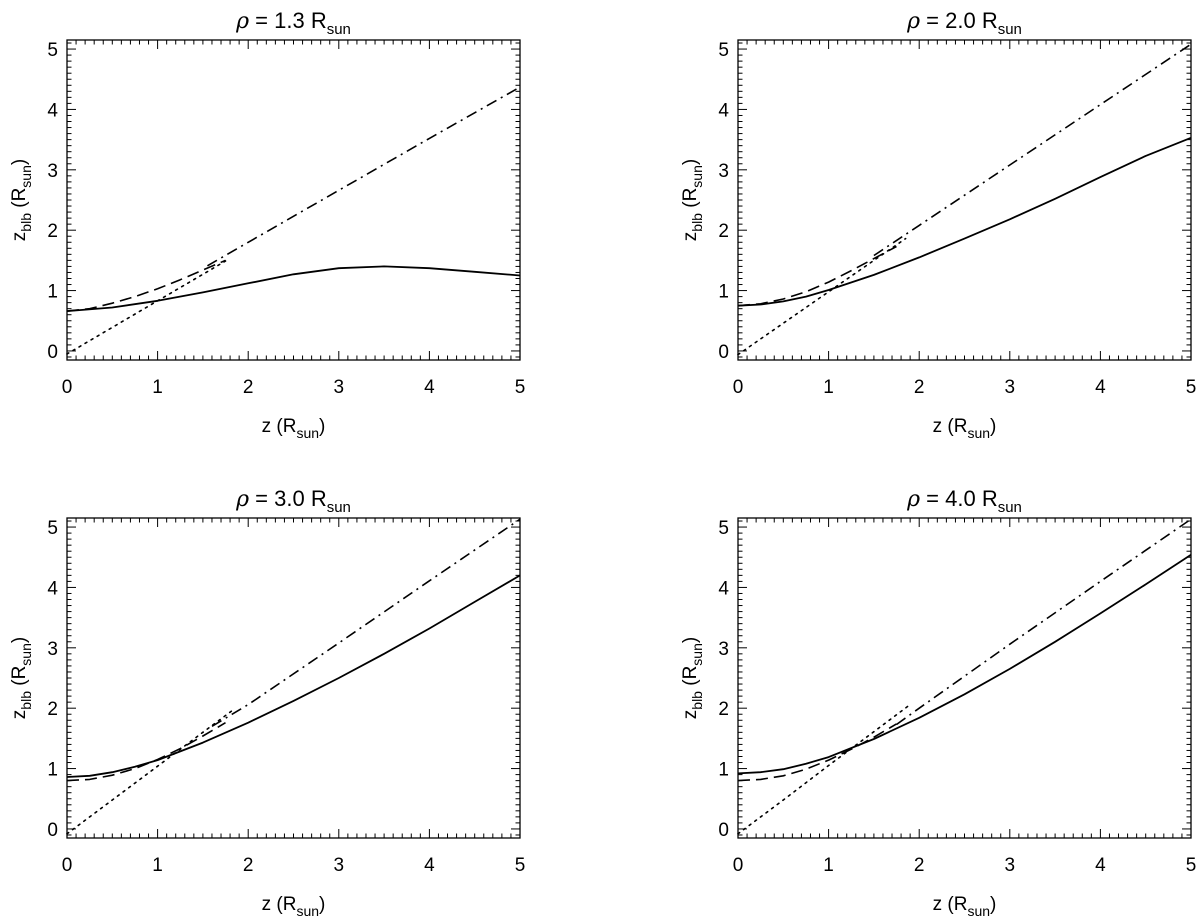  What do you see at coordinates (293, 23) in the screenshot?
I see `panel-title: ρ = 1.3 Rsun` at bounding box center [293, 23].